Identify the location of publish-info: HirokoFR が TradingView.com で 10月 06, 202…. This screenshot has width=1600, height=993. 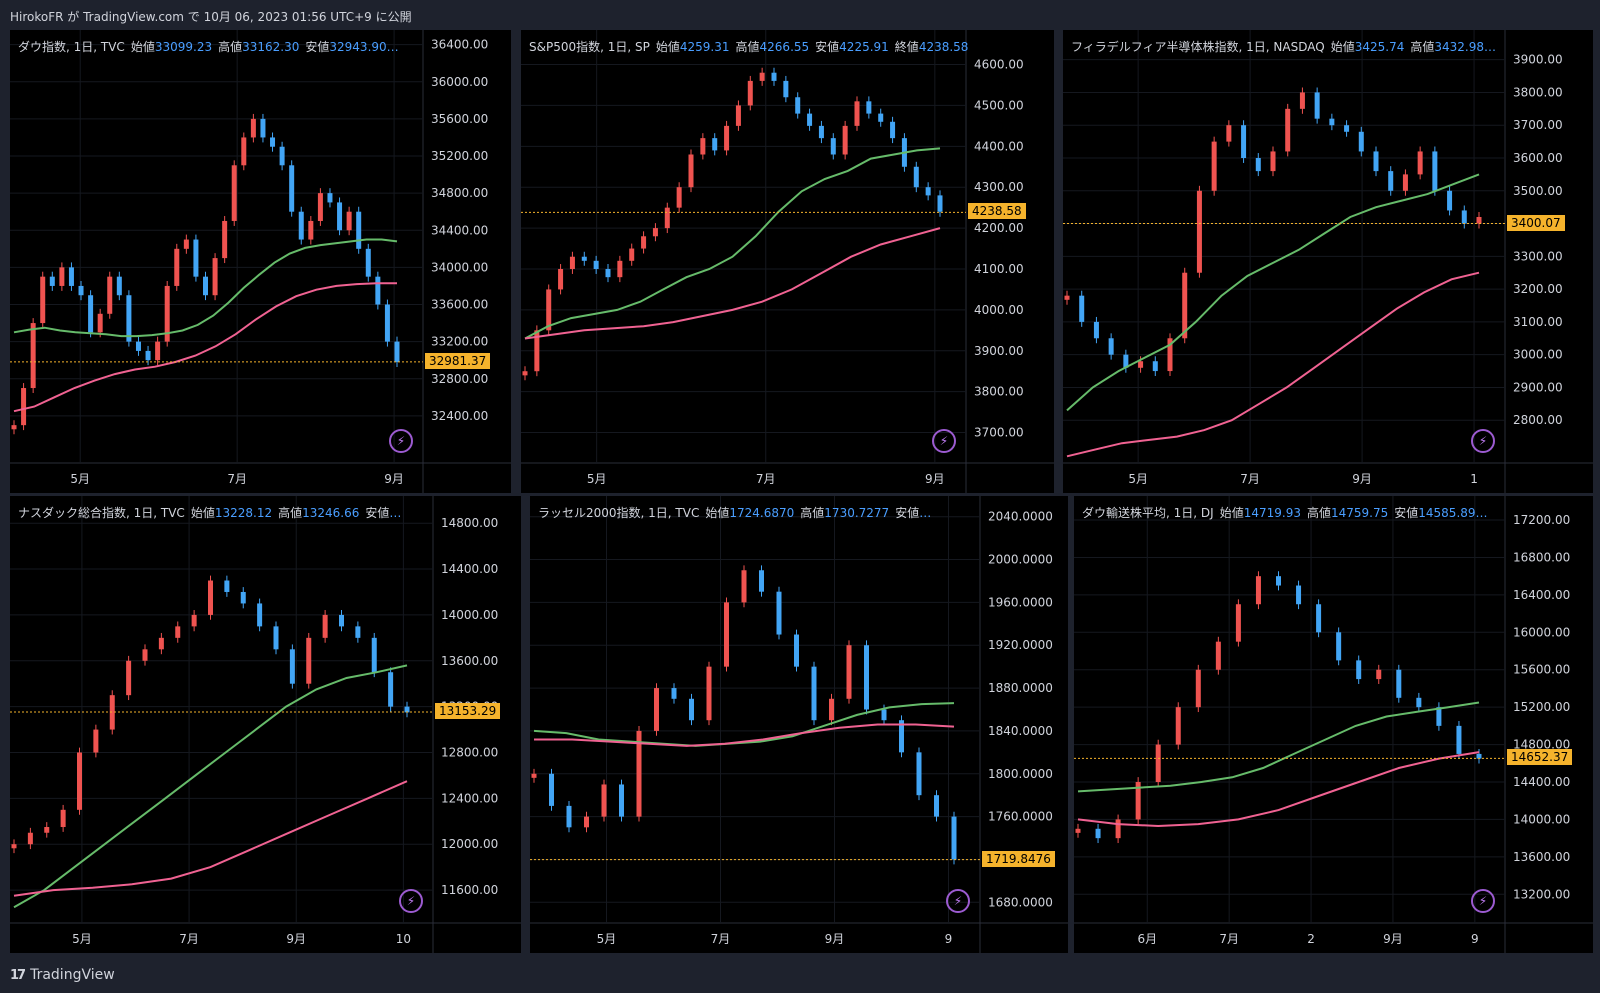
(211, 17).